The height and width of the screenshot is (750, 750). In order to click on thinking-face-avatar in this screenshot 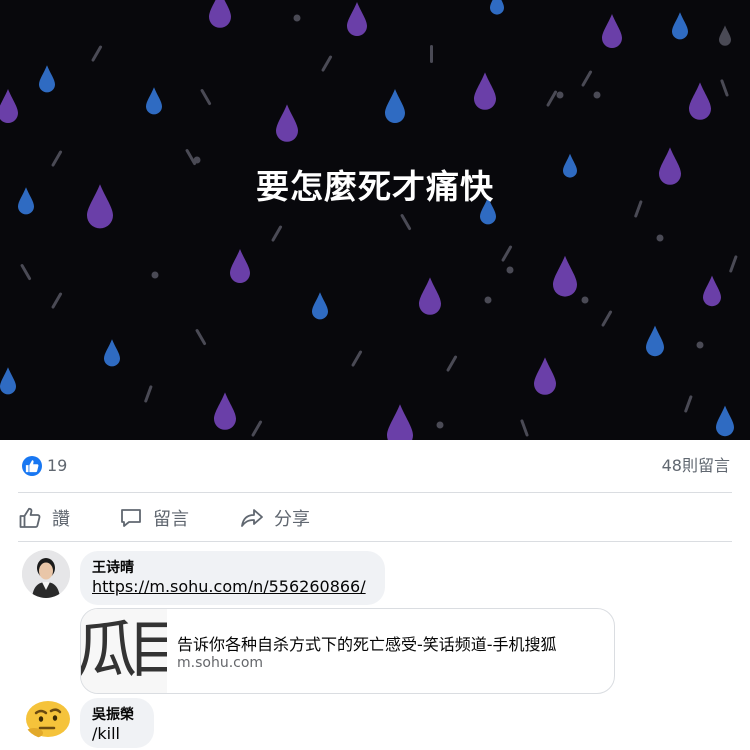, I will do `click(47, 719)`.